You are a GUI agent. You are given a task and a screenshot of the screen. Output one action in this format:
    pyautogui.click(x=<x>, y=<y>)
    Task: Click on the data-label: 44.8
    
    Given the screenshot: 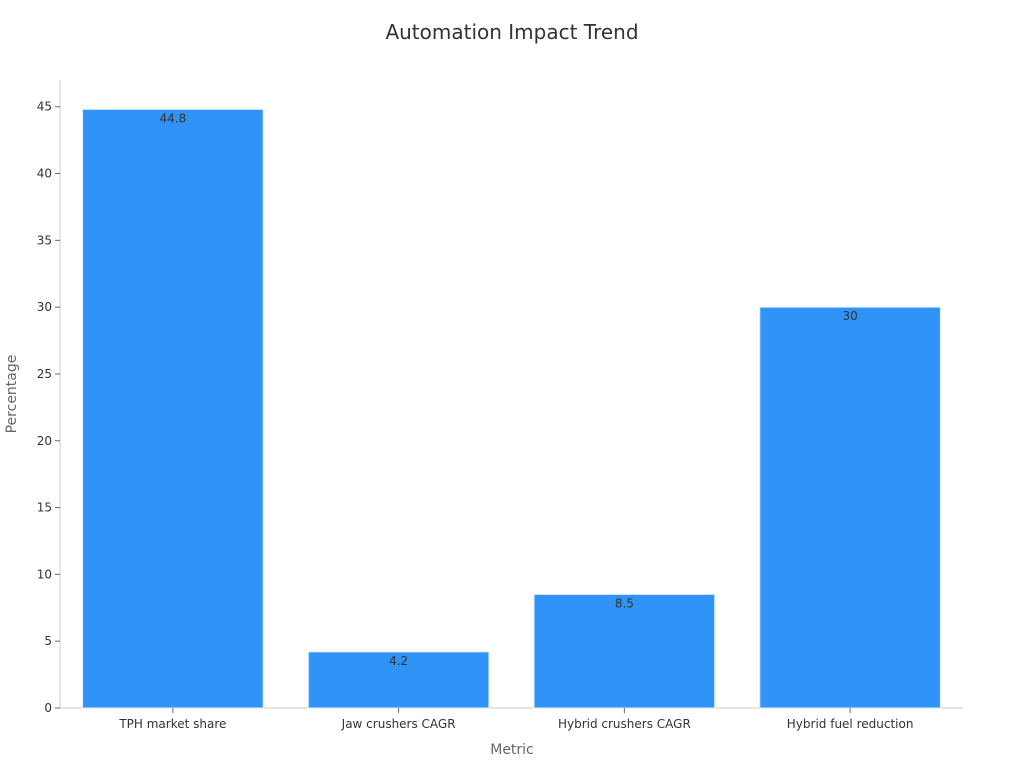 What is the action you would take?
    pyautogui.click(x=173, y=118)
    